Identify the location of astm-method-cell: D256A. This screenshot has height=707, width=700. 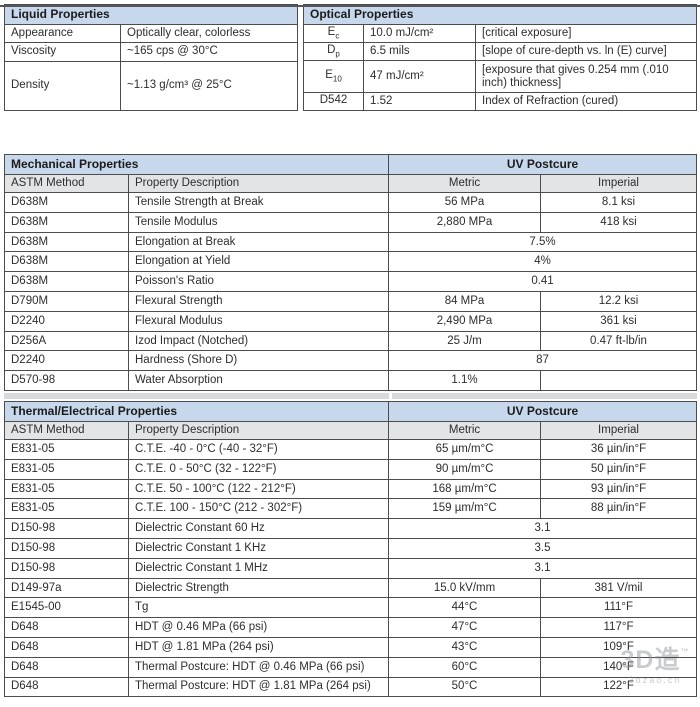
(66, 341).